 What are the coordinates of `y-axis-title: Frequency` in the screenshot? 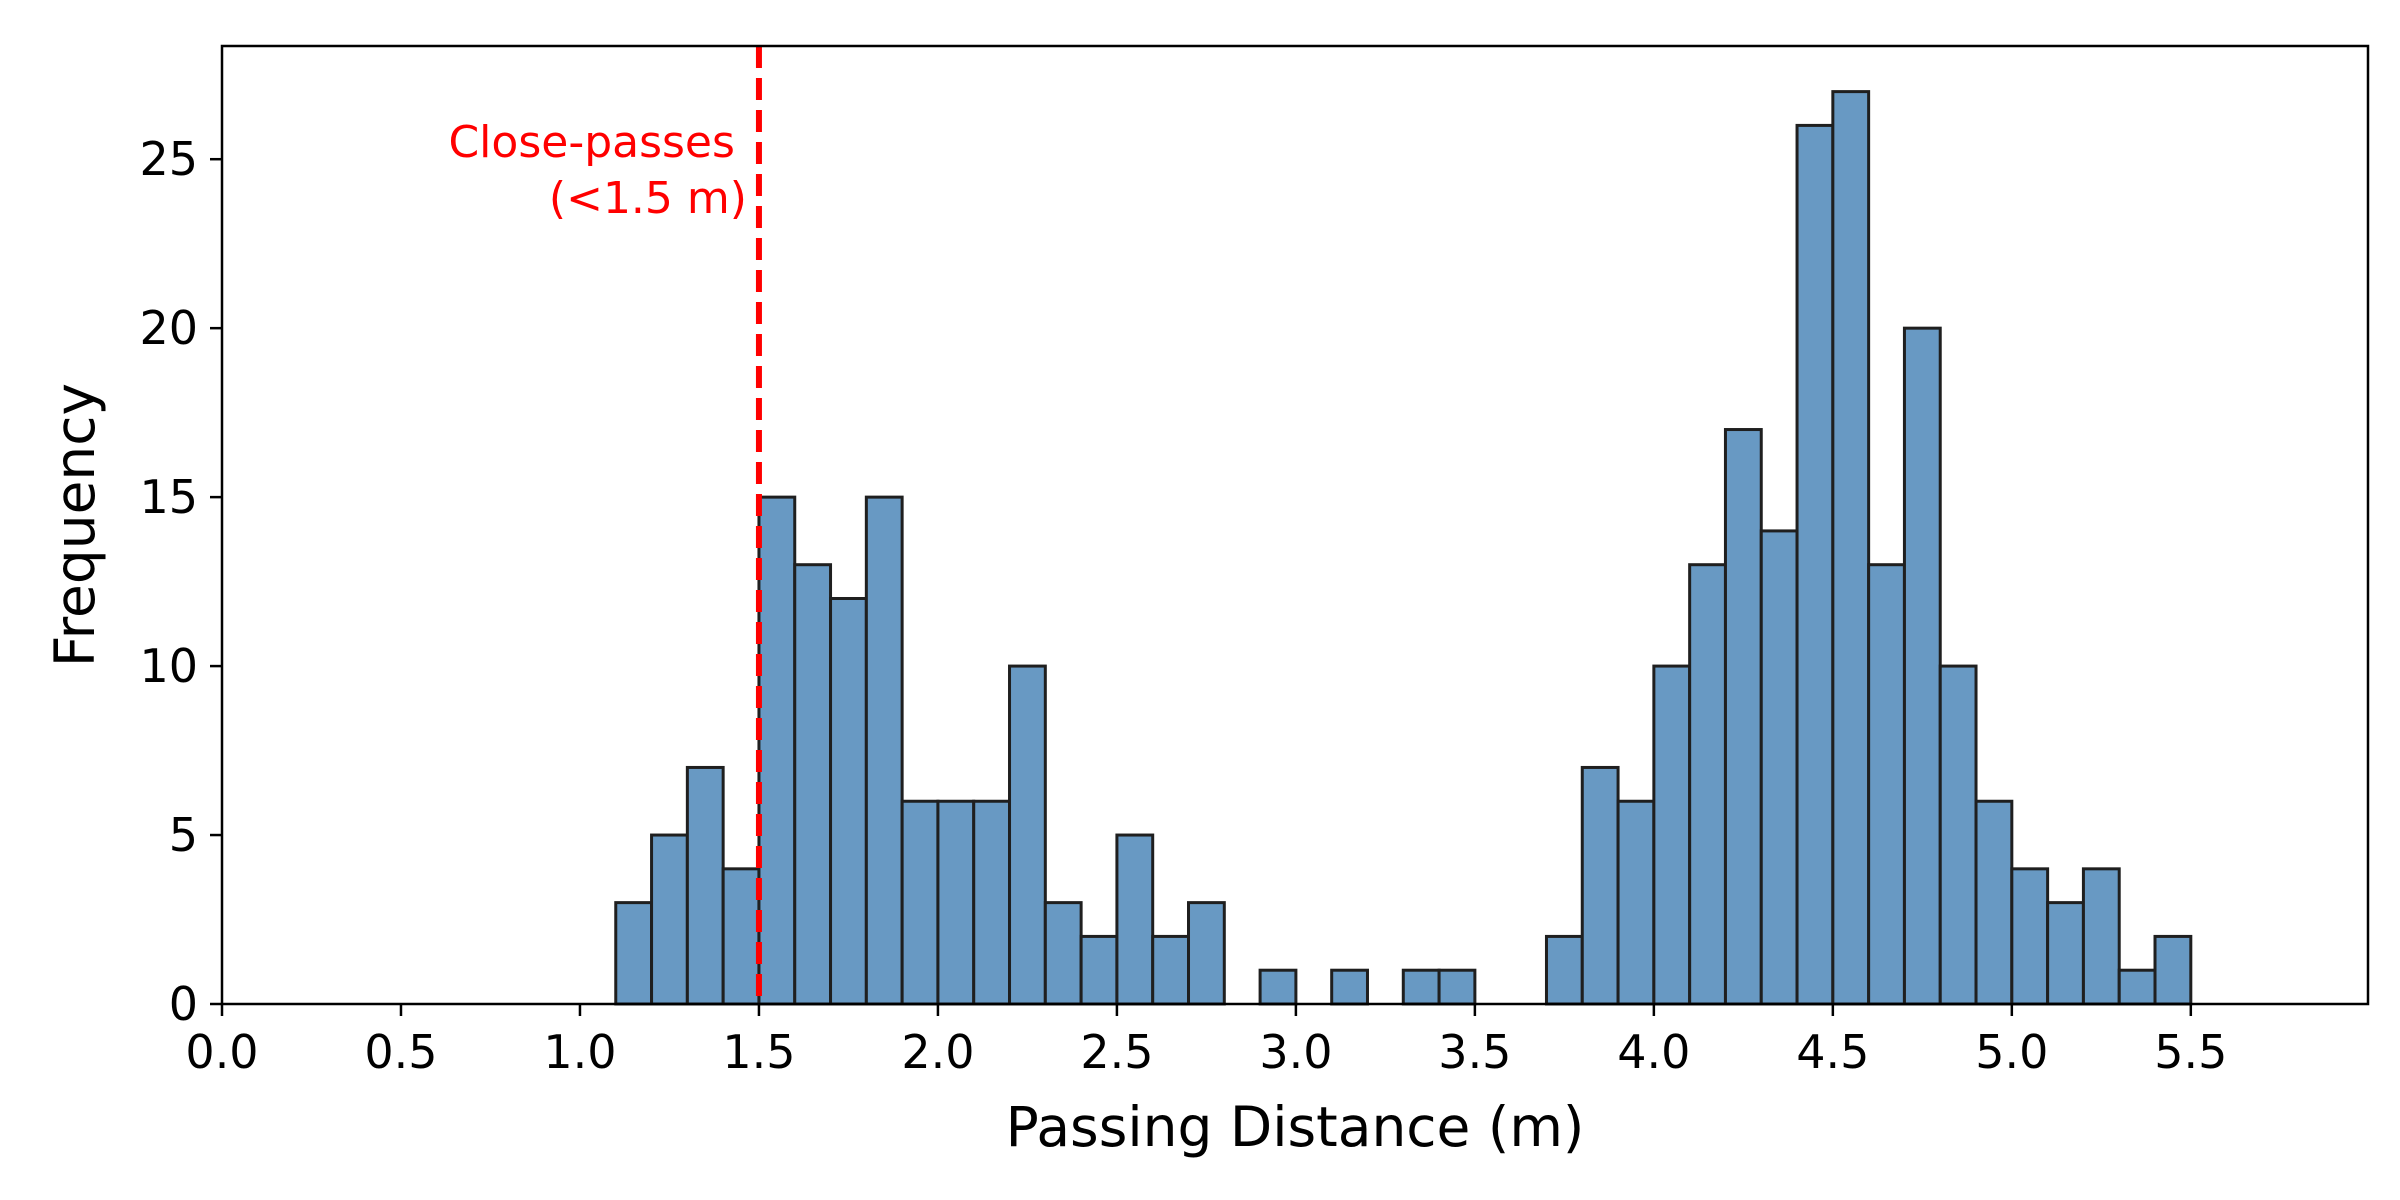 It's located at (75, 525).